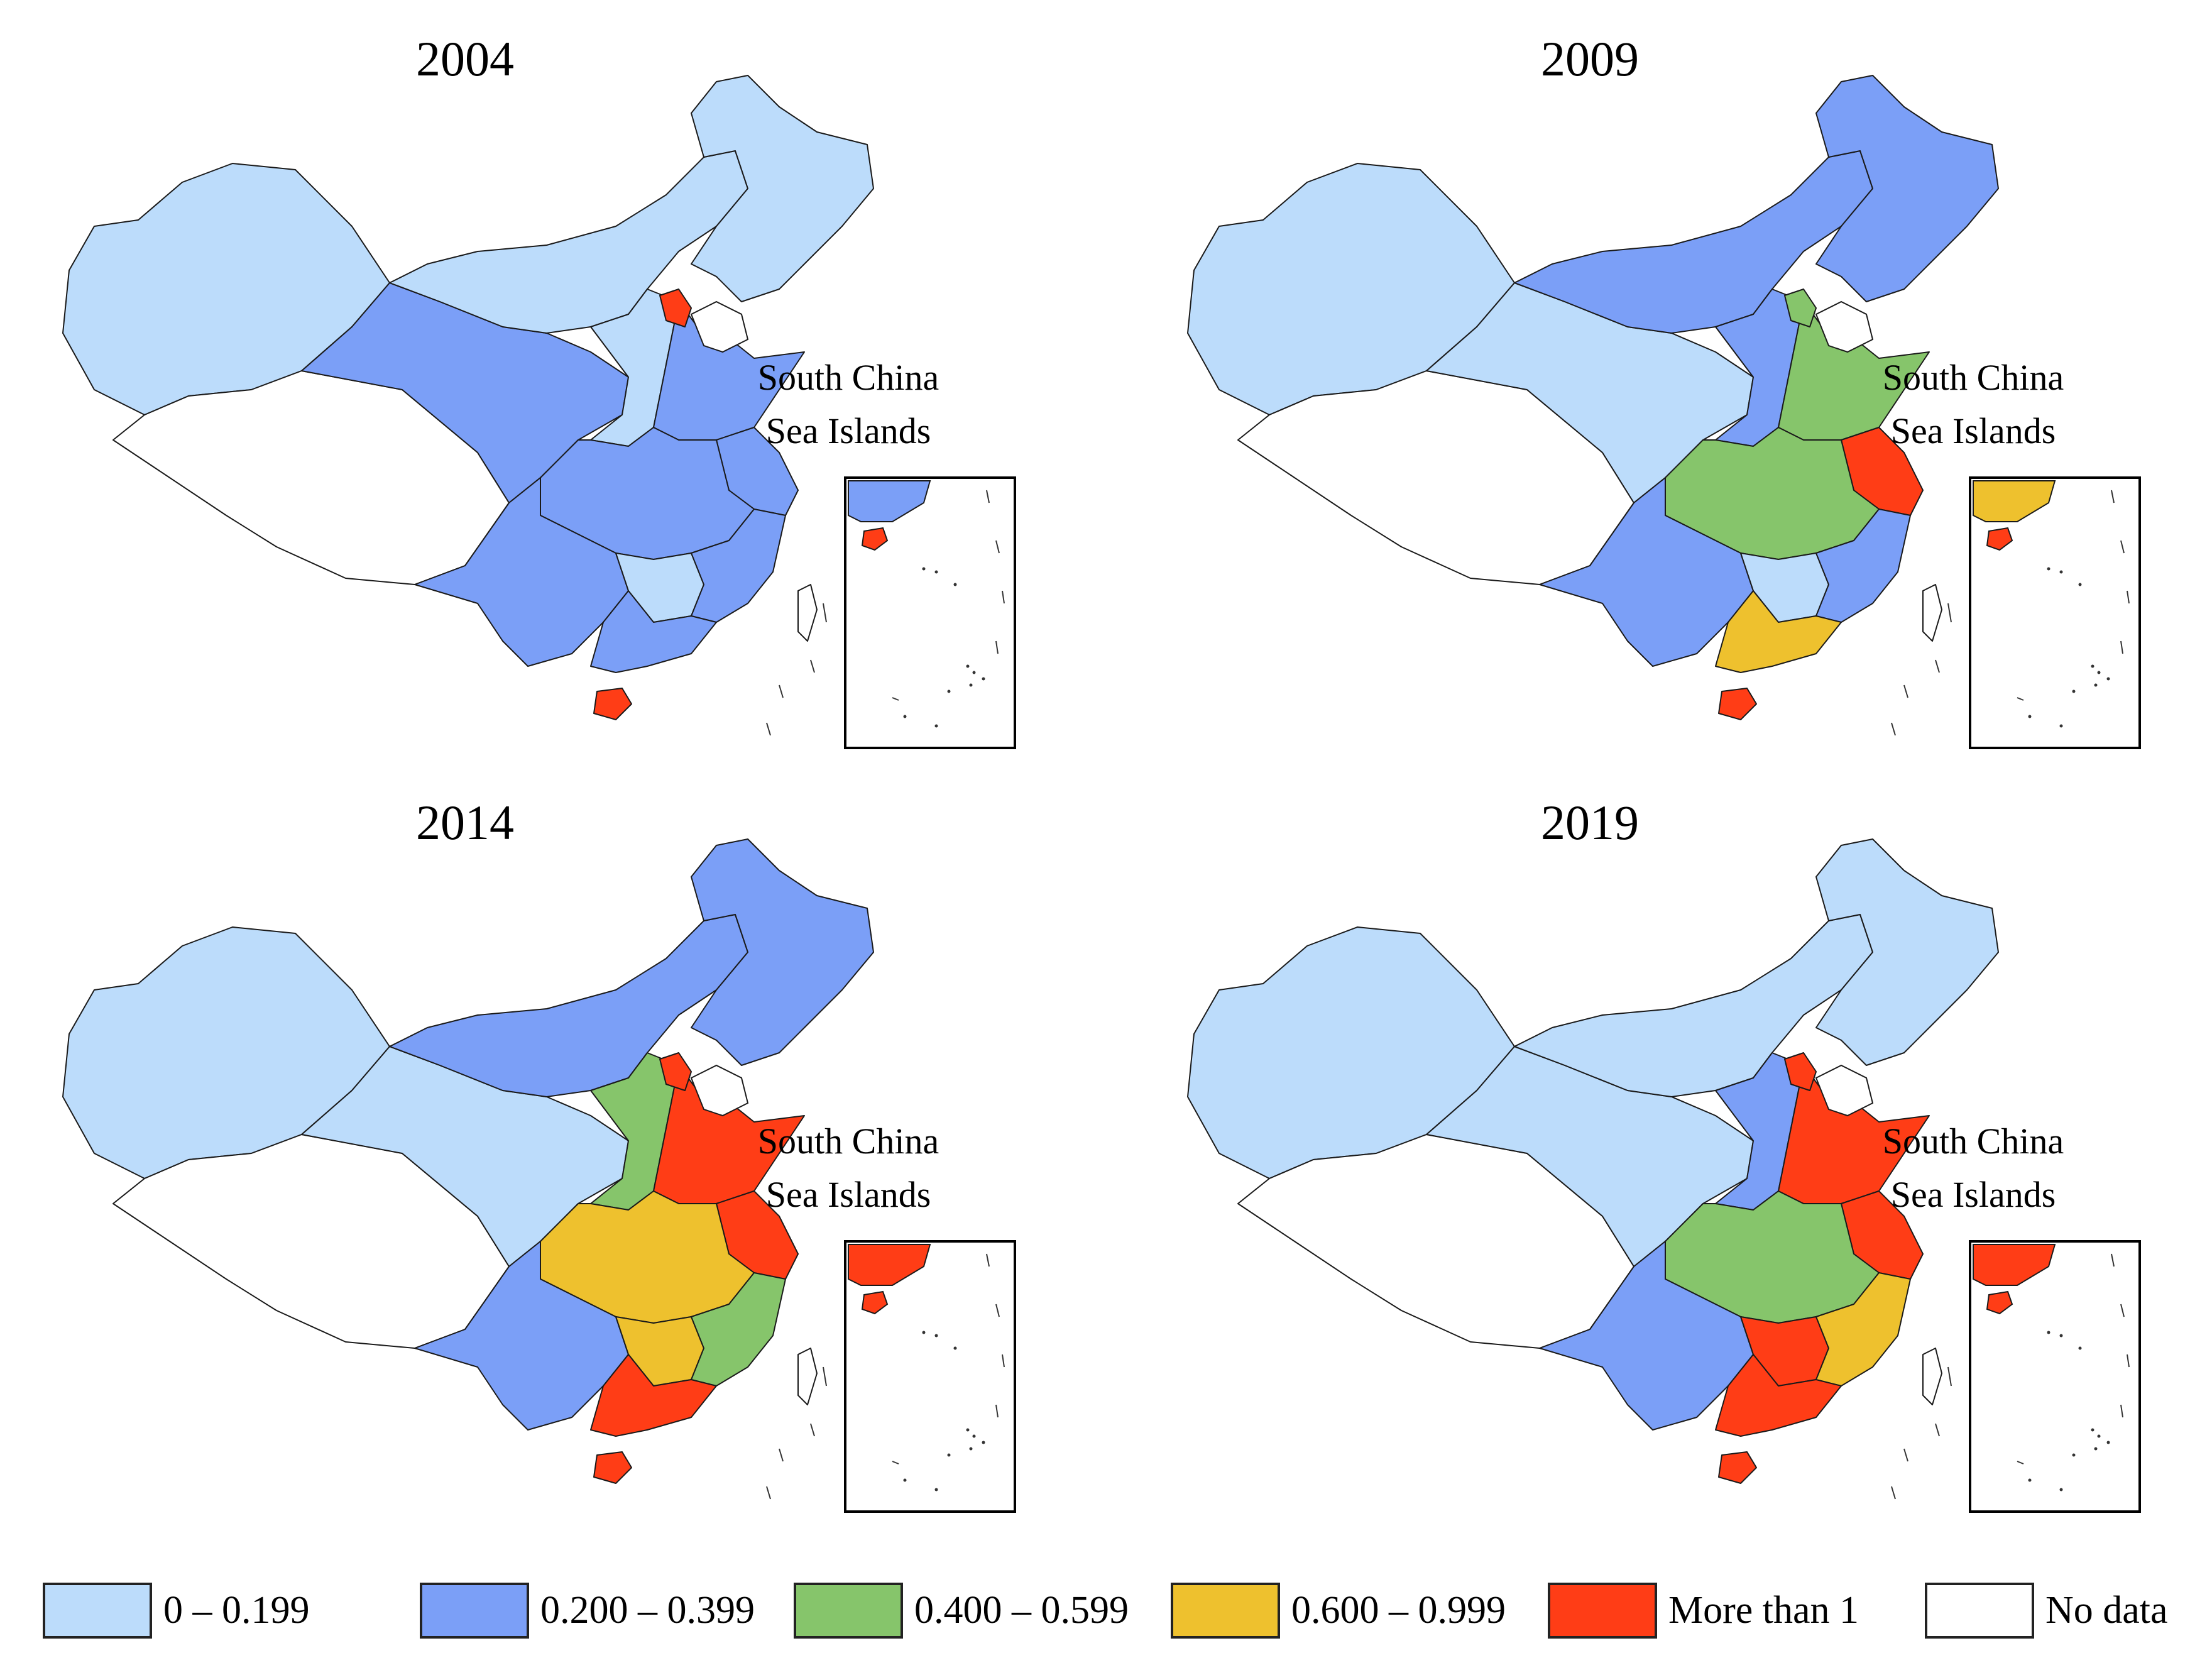 This screenshot has height=1670, width=2212. Describe the element at coordinates (236, 1610) in the screenshot. I see `legend-label: 0 – 0.199` at that location.